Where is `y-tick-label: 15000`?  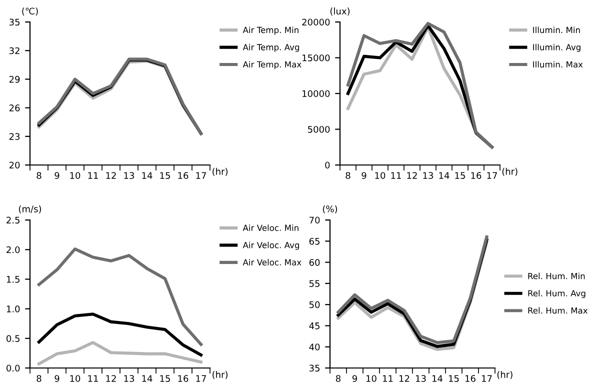 y-tick-label: 15000 is located at coordinates (316, 58).